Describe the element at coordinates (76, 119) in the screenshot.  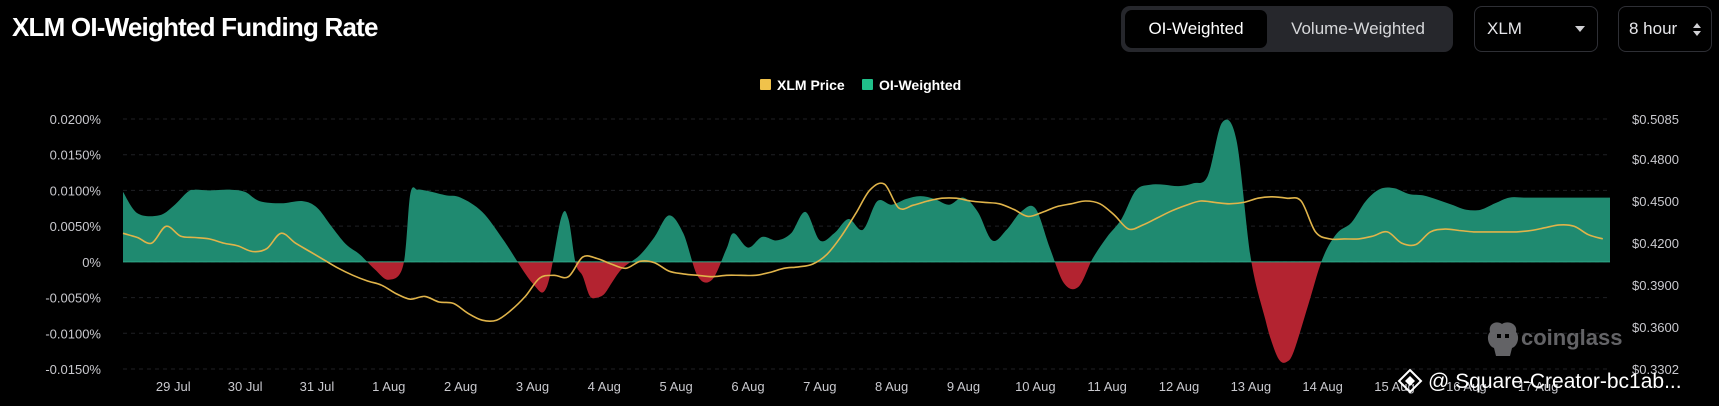
I see `y-left-tick-label: 0.0200%` at that location.